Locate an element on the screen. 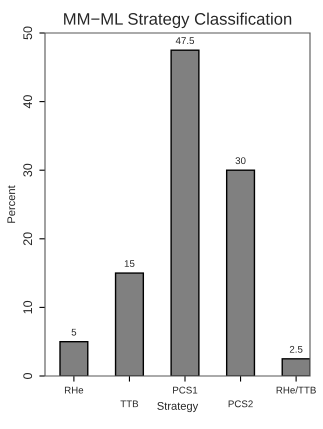  x-axis-title: Strategy is located at coordinates (177, 407).